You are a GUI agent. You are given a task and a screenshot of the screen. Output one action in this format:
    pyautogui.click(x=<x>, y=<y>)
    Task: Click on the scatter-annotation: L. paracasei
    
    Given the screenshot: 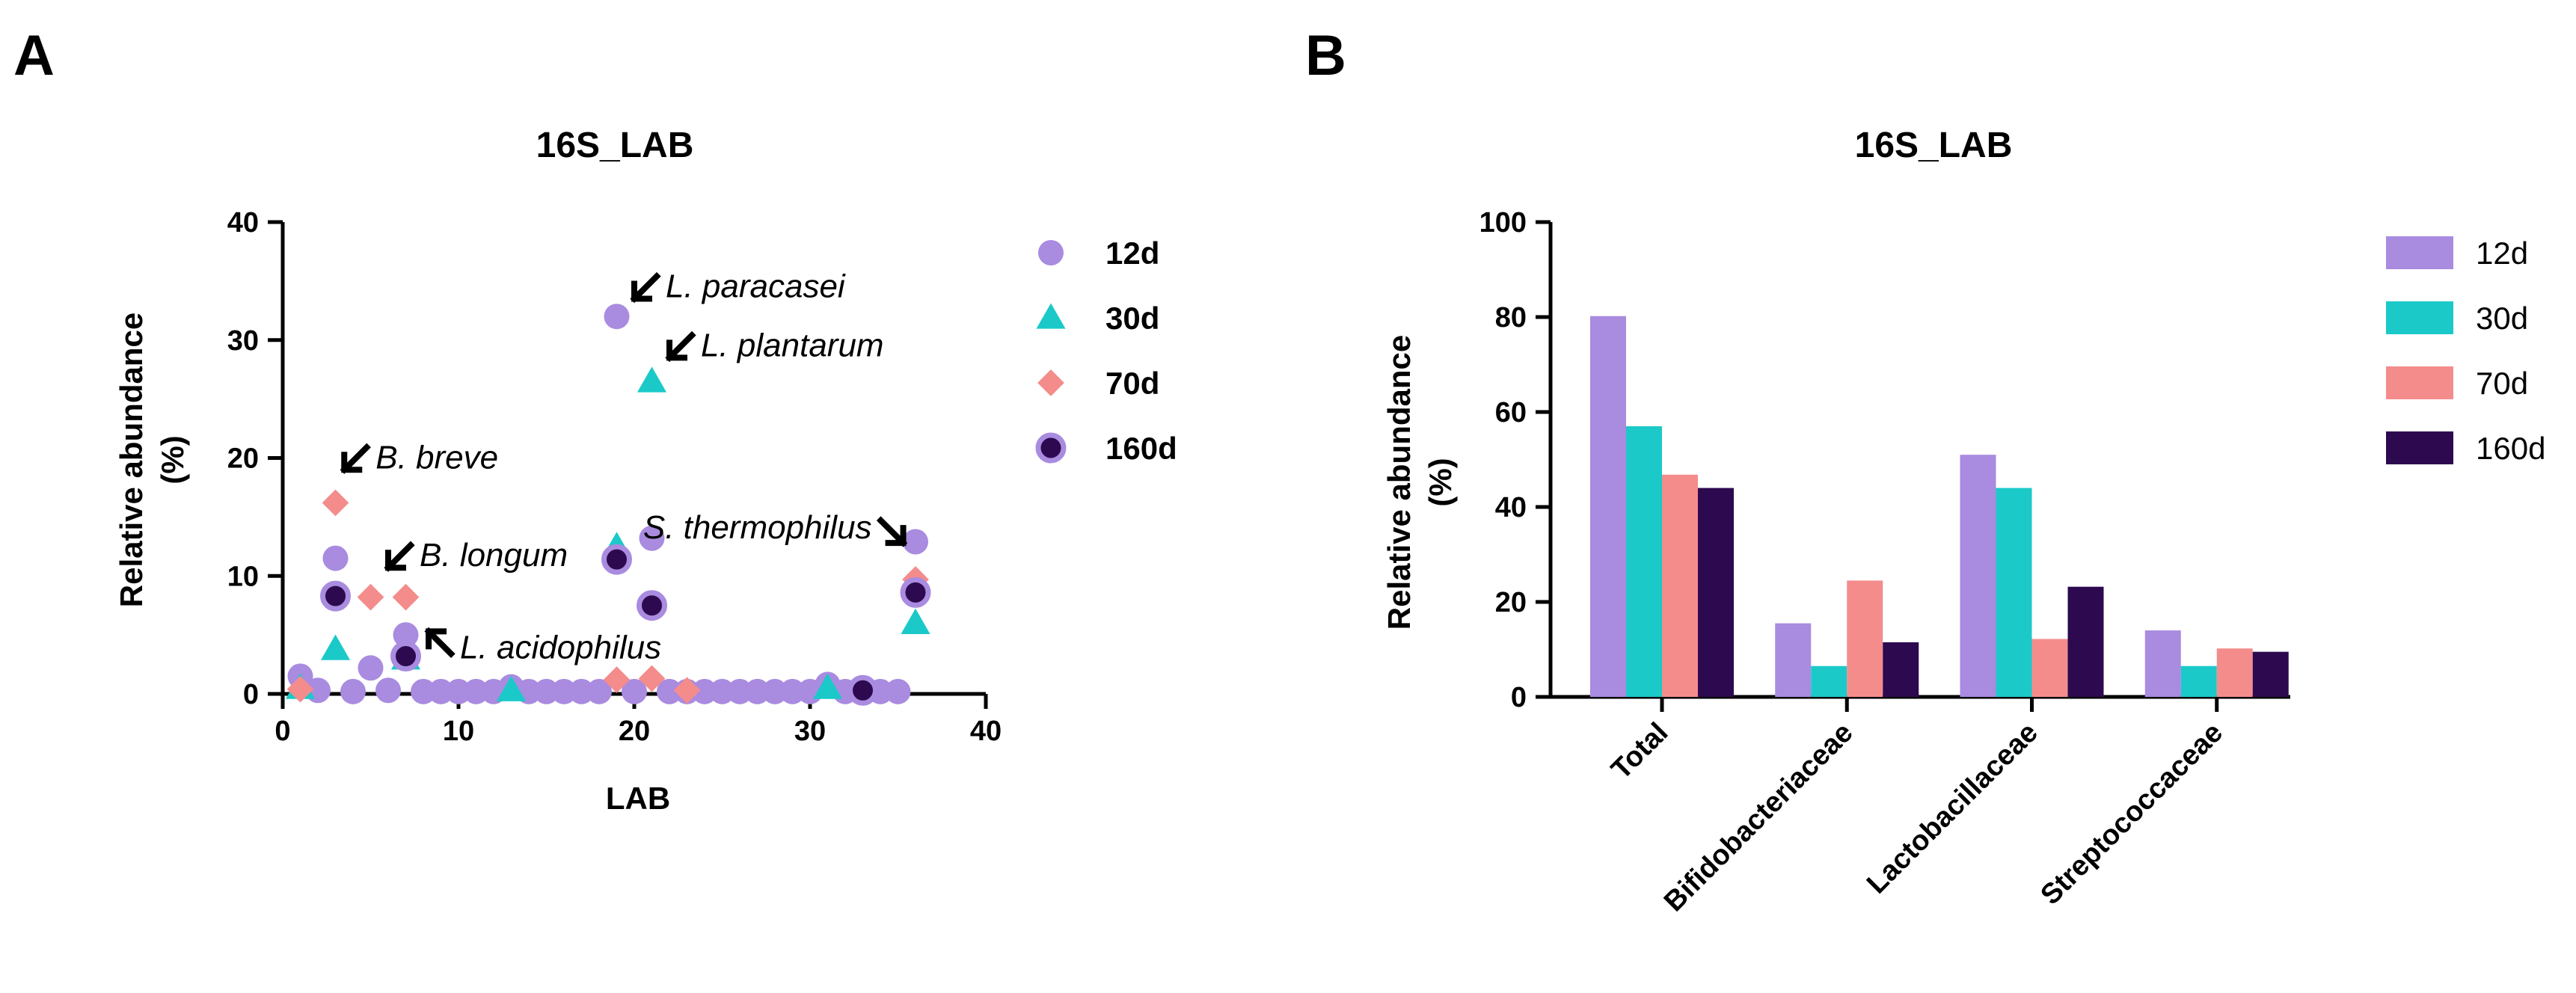 What is the action you would take?
    pyautogui.click(x=738, y=286)
    